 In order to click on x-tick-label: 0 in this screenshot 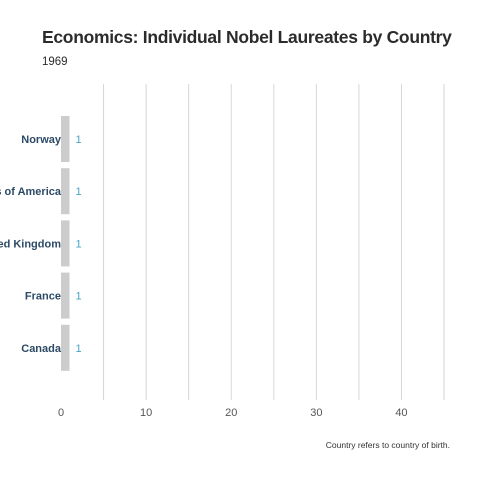, I will do `click(61, 413)`.